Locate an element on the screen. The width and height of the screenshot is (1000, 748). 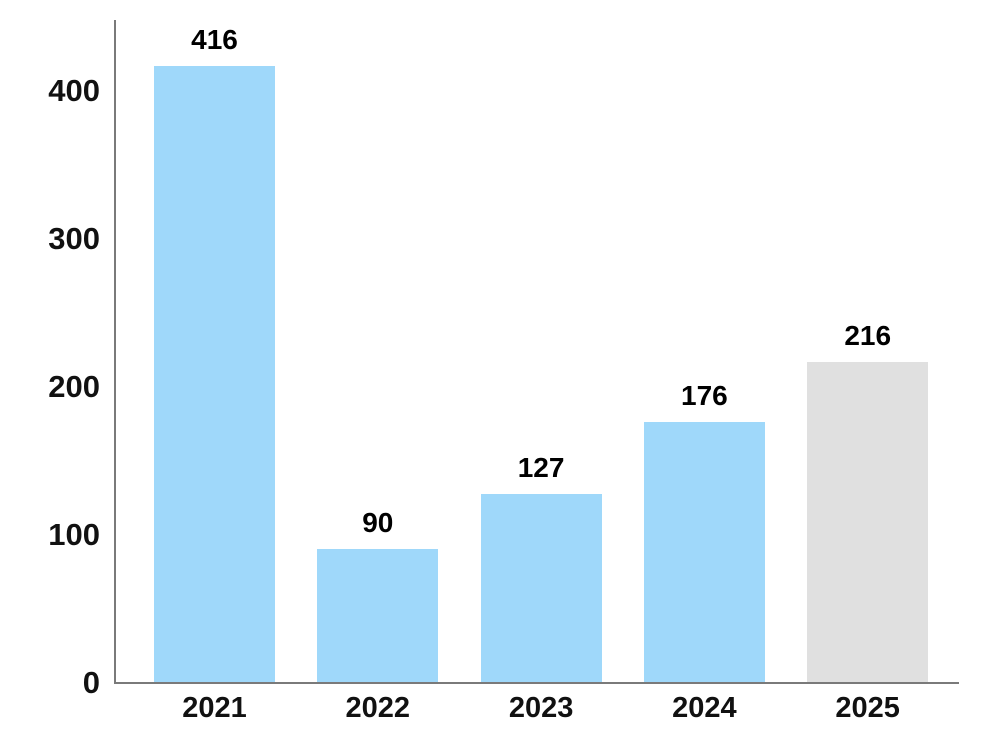
x-tick-label-2022: 2022 is located at coordinates (378, 708).